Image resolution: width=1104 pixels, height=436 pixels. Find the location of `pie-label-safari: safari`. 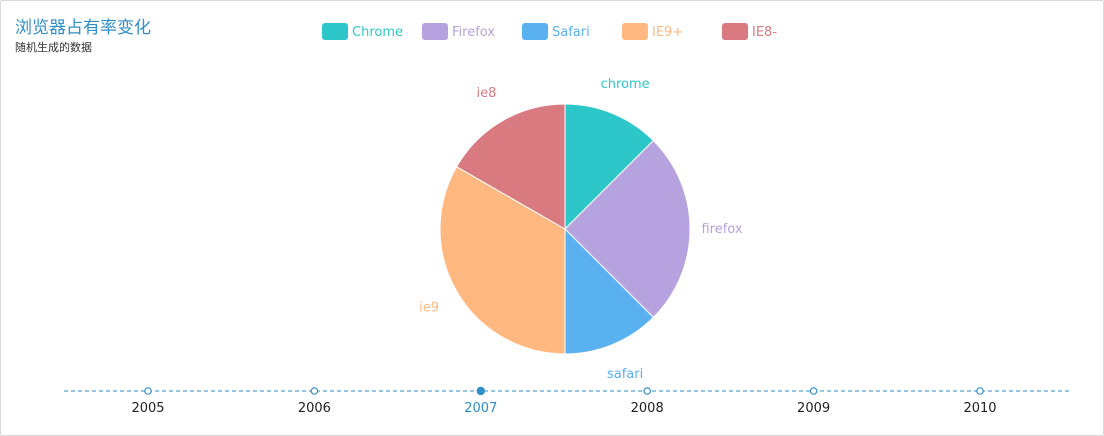

pie-label-safari: safari is located at coordinates (625, 374).